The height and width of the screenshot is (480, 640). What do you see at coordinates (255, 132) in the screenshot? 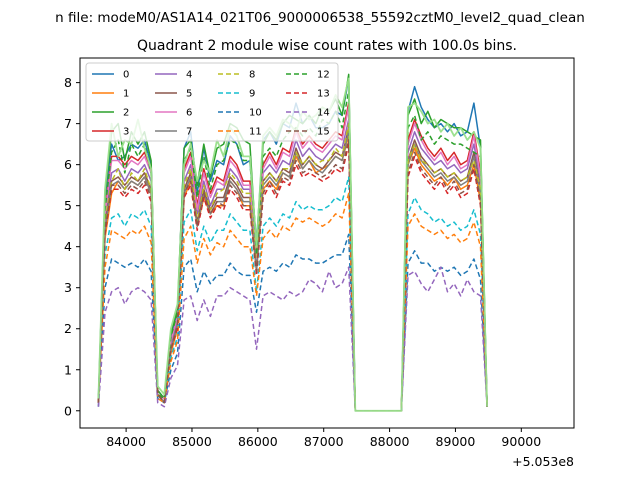
I see `legend-label: 11` at bounding box center [255, 132].